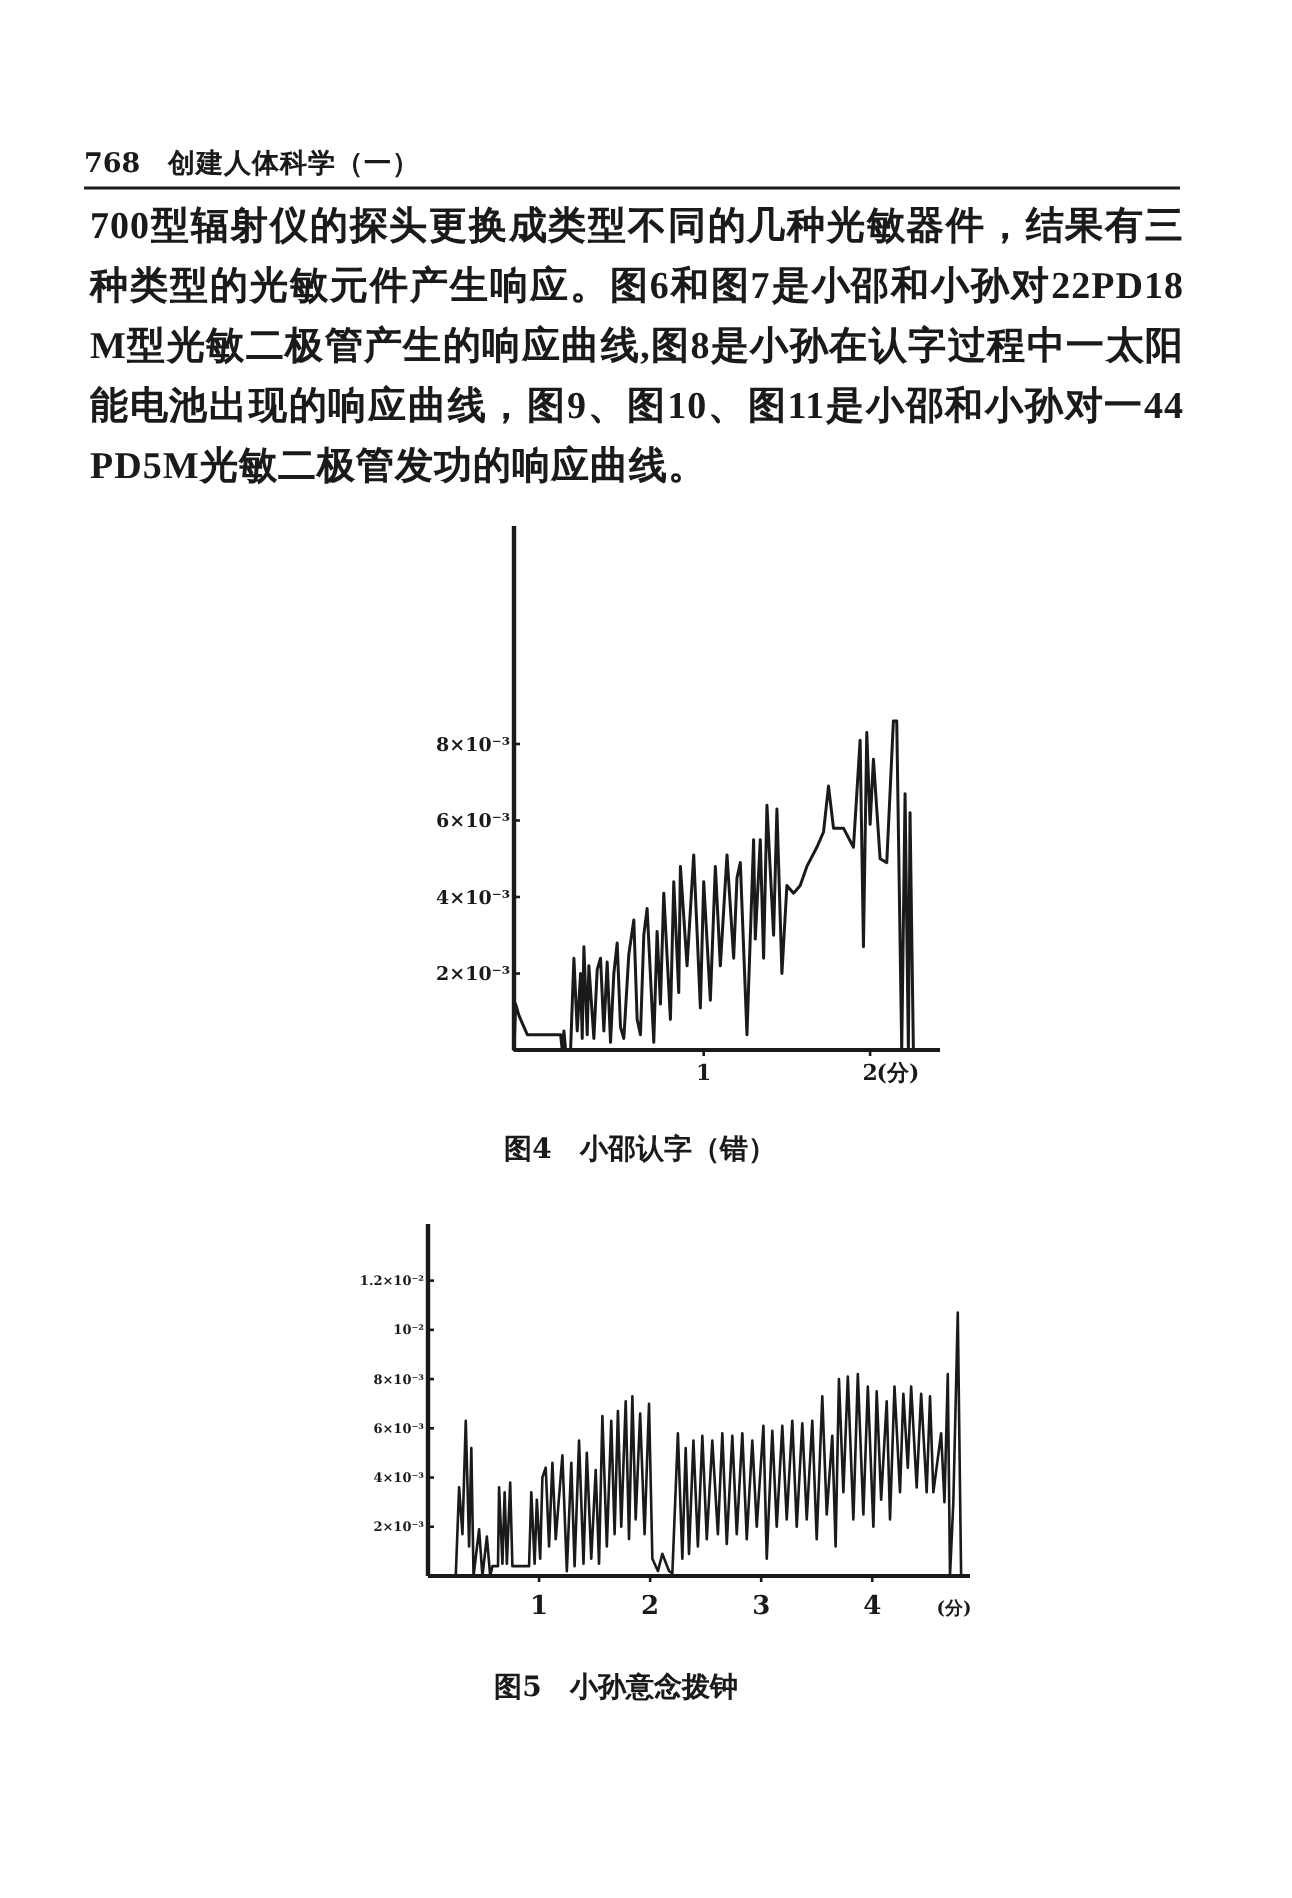 This screenshot has width=1292, height=1898. Describe the element at coordinates (473, 745) in the screenshot. I see `y-tick-label: 8×10⁻³` at that location.